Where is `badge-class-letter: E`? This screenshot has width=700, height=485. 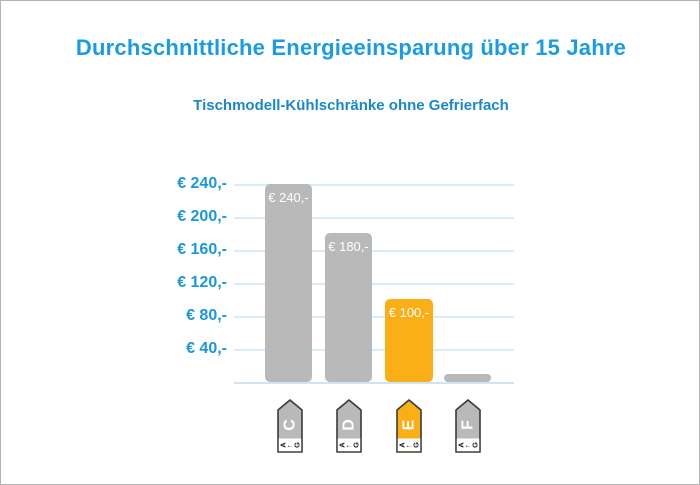
badge-class-letter: E is located at coordinates (409, 424).